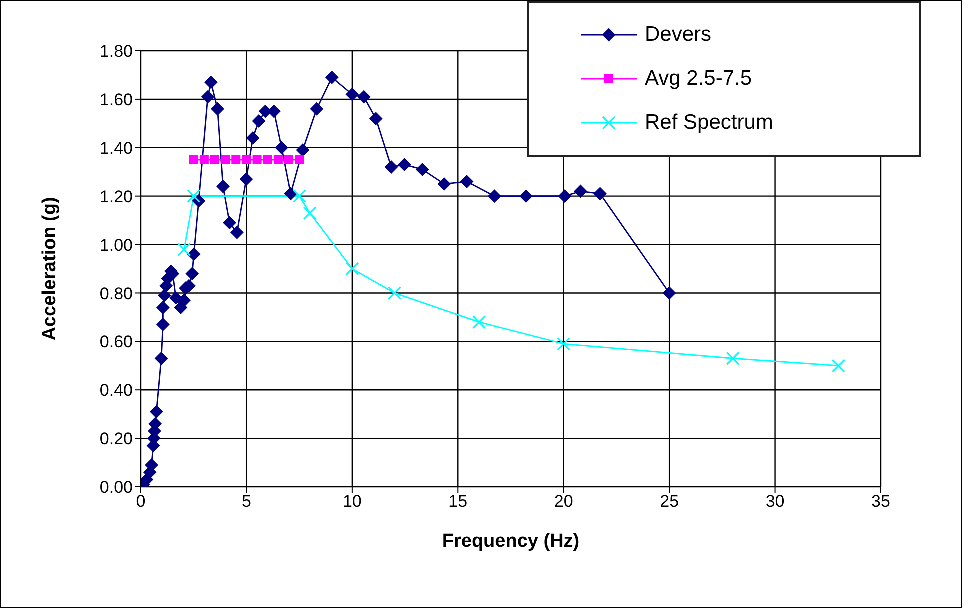 This screenshot has width=970, height=616. Describe the element at coordinates (50, 269) in the screenshot. I see `y-axis-title: Acceleration (g)` at that location.